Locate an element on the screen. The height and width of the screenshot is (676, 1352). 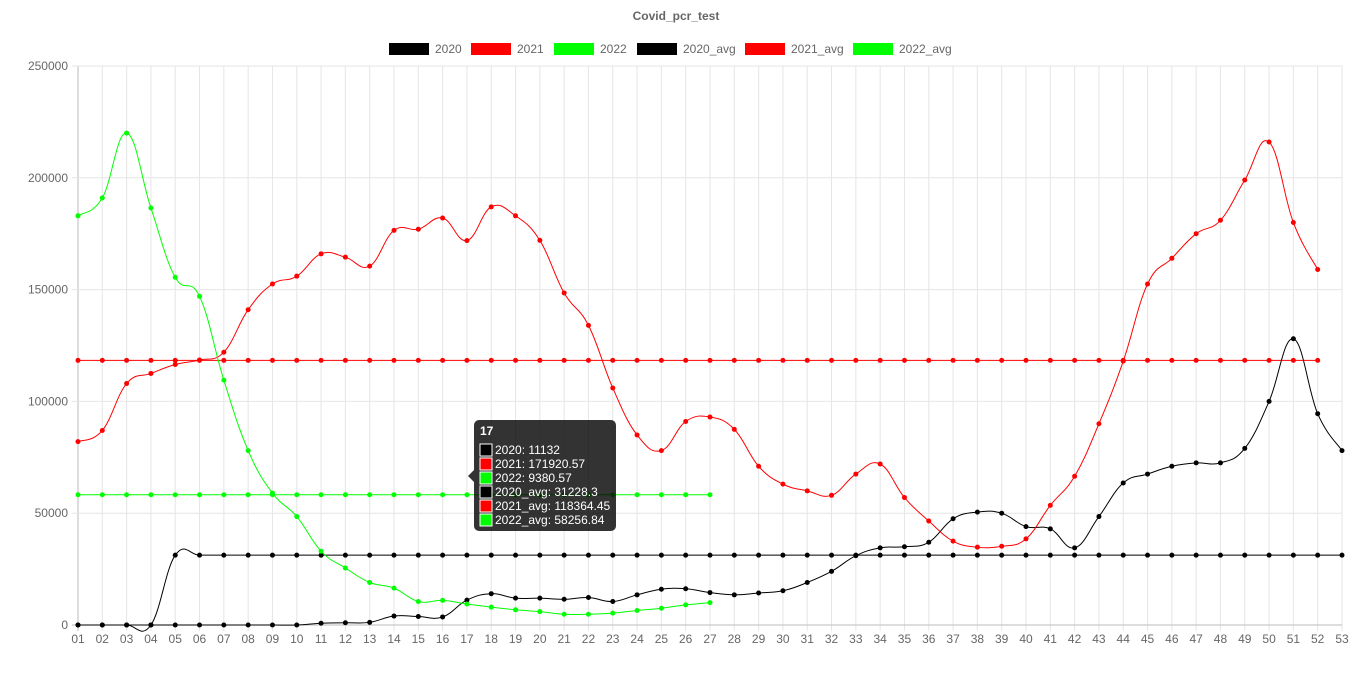
legend-item-2020-avg: 2020_avg is located at coordinates (686, 49).